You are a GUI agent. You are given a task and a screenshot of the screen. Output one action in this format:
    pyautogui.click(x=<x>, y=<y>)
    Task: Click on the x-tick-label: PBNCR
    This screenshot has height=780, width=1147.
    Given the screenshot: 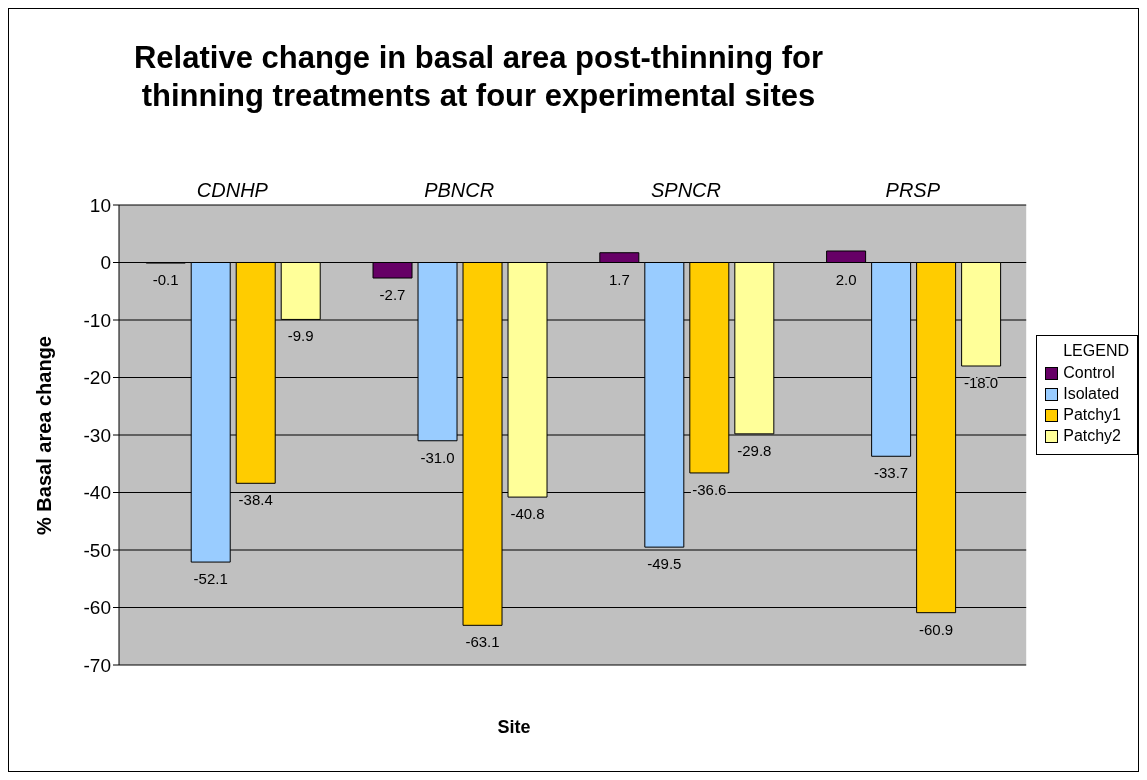 What is the action you would take?
    pyautogui.click(x=459, y=190)
    